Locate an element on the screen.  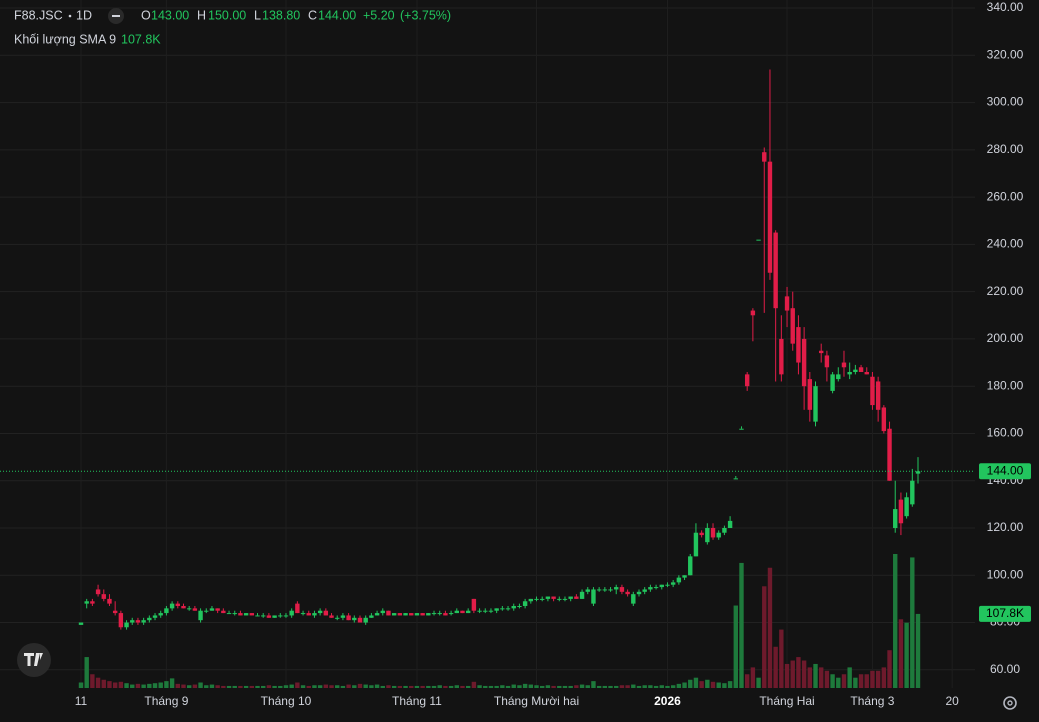
ohlc-value: 150.00 is located at coordinates (227, 15).